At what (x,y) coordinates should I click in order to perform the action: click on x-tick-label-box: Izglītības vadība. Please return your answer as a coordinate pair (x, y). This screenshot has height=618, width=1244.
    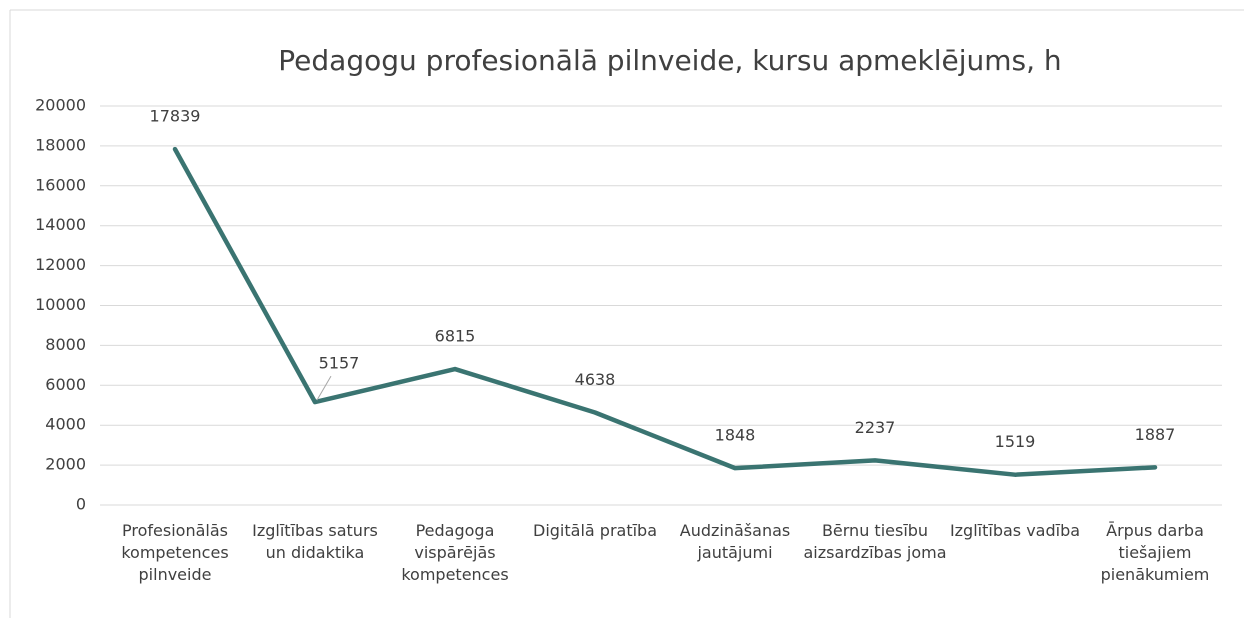
    Looking at the image, I should click on (1015, 530).